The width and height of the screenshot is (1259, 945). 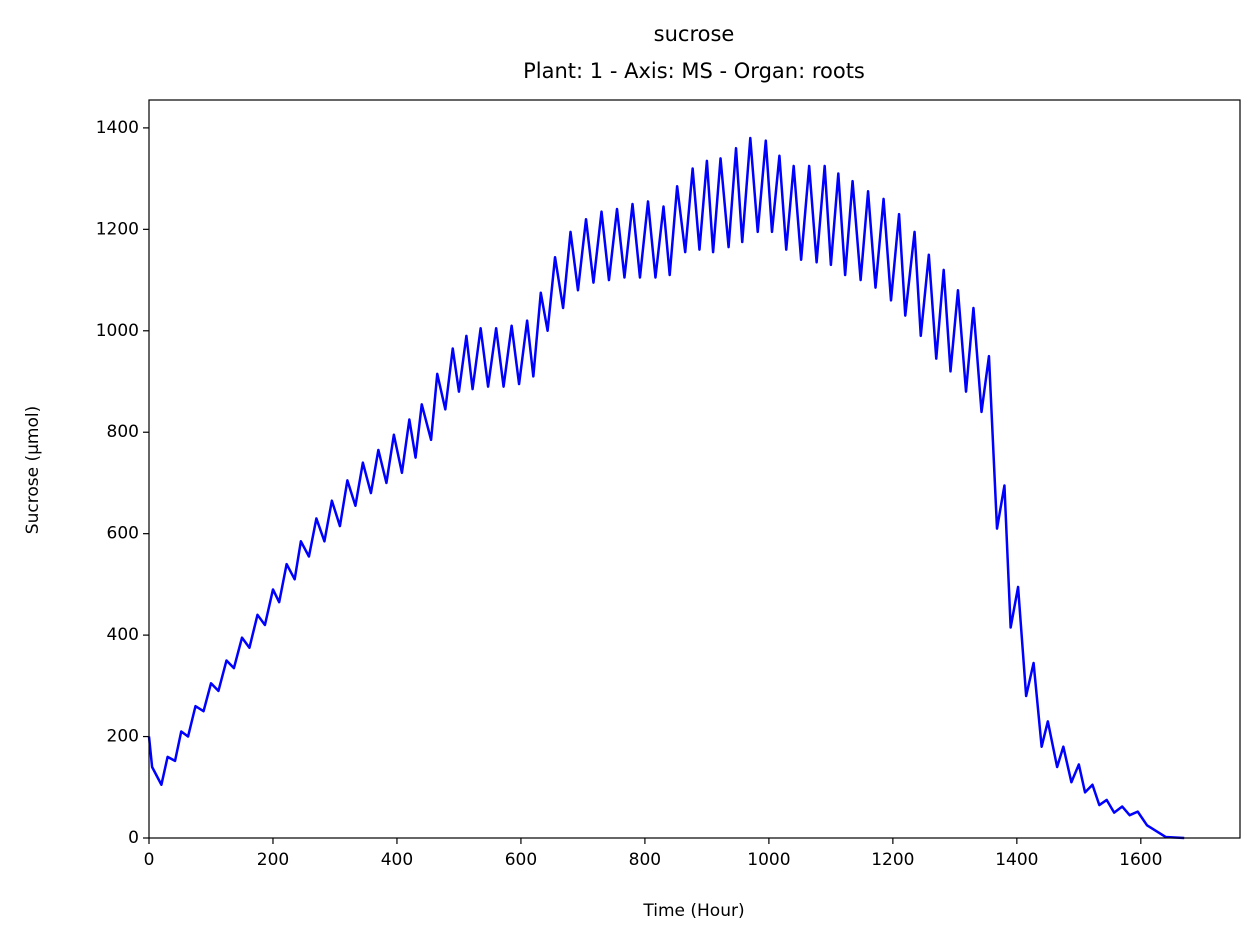 I want to click on x-tick-label: 800, so click(x=645, y=860).